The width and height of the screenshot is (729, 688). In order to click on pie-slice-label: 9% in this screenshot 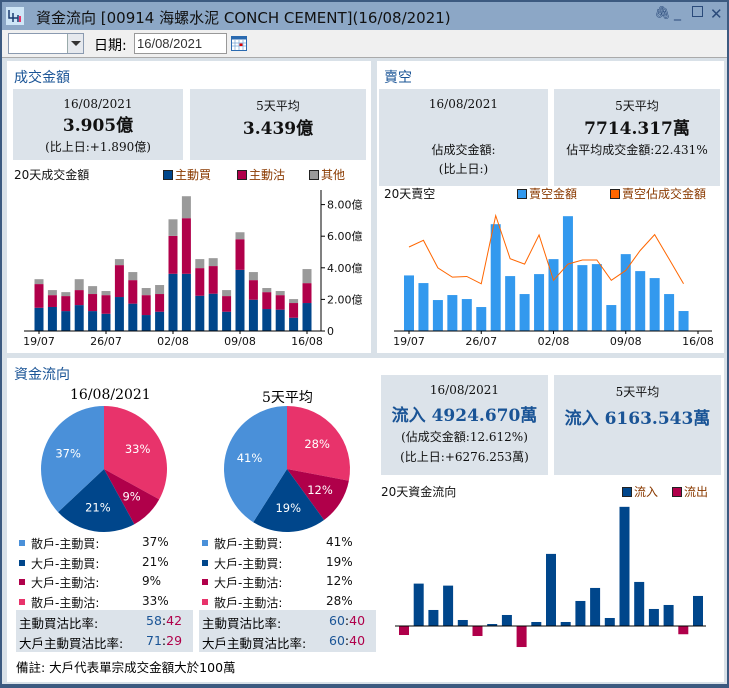, I will do `click(131, 497)`.